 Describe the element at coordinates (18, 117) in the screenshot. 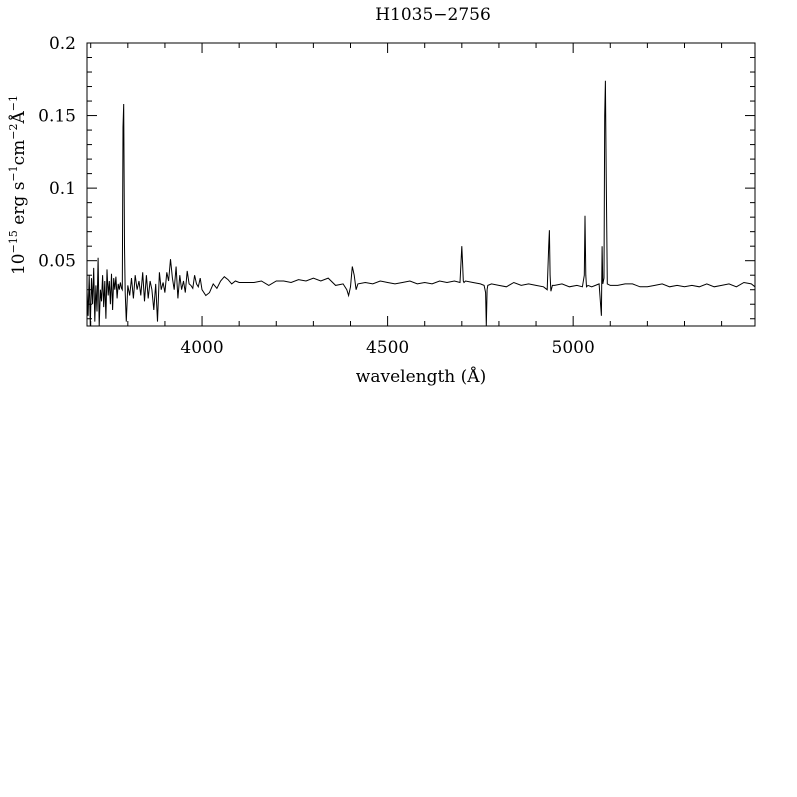

I see `y-label-part-3: Å` at that location.